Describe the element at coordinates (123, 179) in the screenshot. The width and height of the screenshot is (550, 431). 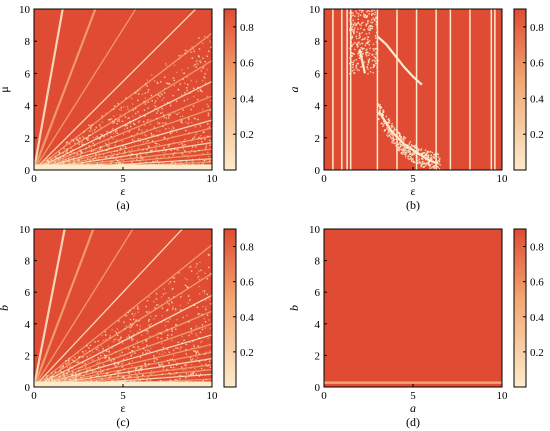
I see `x-tick-label-a: 5` at that location.